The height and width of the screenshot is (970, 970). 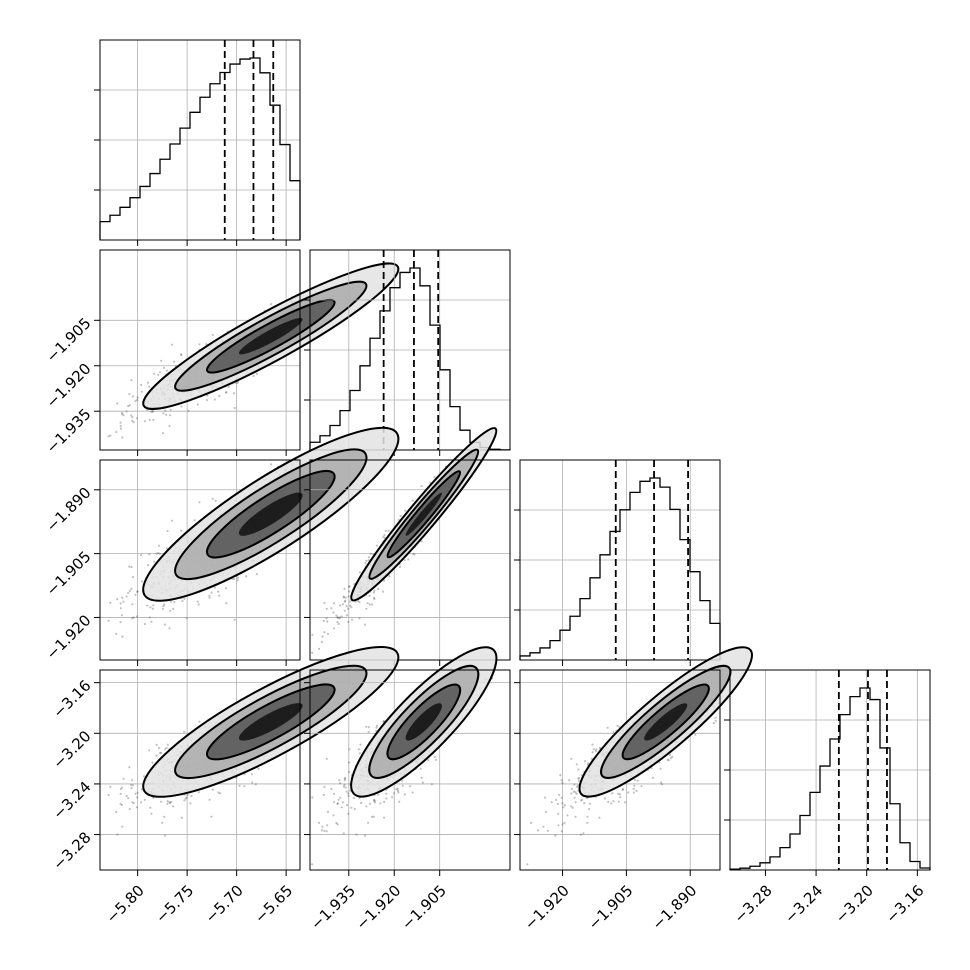 What do you see at coordinates (200, 140) in the screenshot?
I see `panel-frame` at bounding box center [200, 140].